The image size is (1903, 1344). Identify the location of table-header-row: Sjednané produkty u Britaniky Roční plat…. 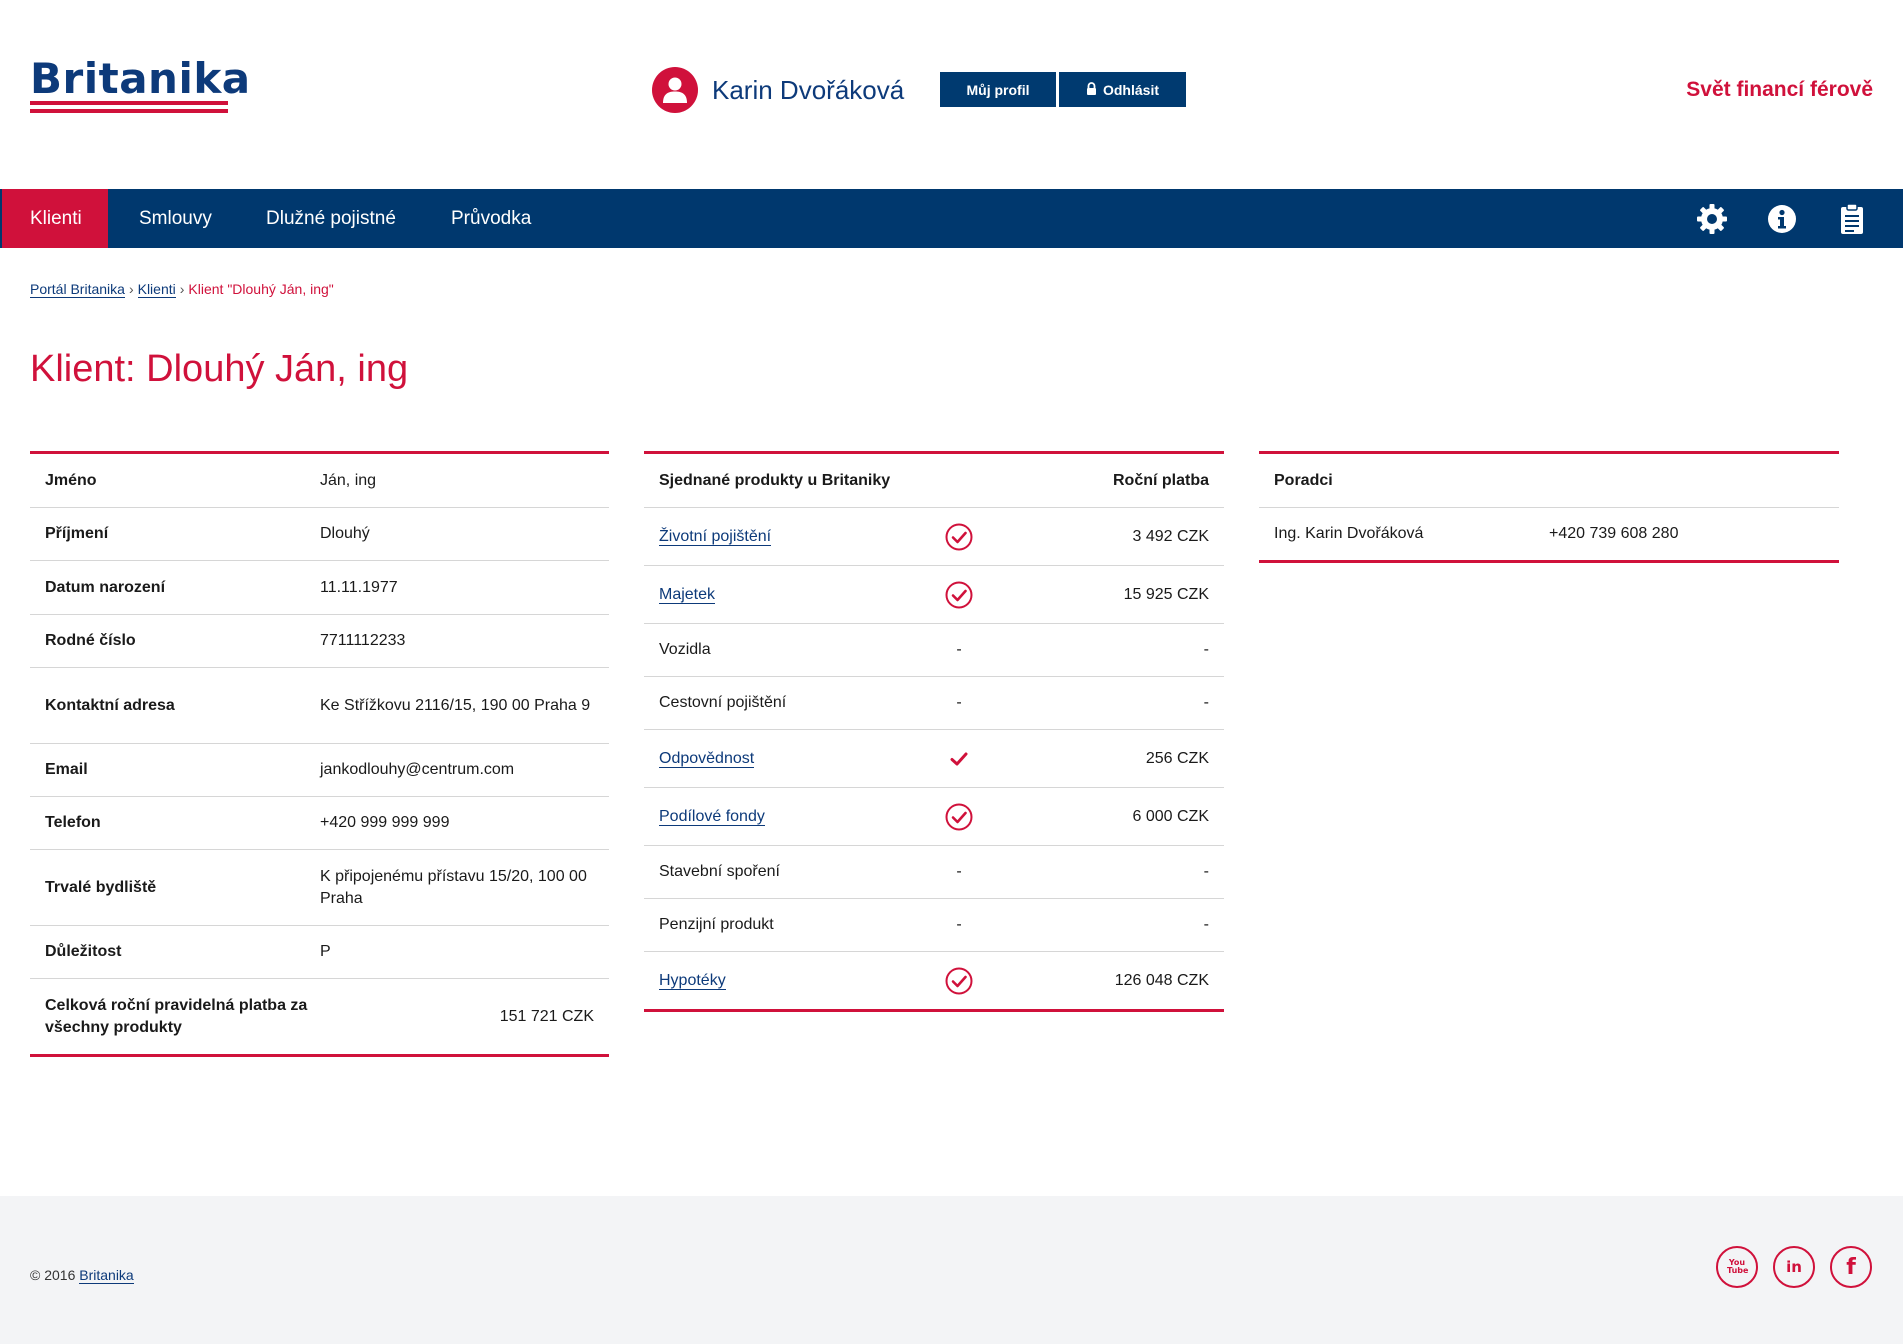
(934, 480).